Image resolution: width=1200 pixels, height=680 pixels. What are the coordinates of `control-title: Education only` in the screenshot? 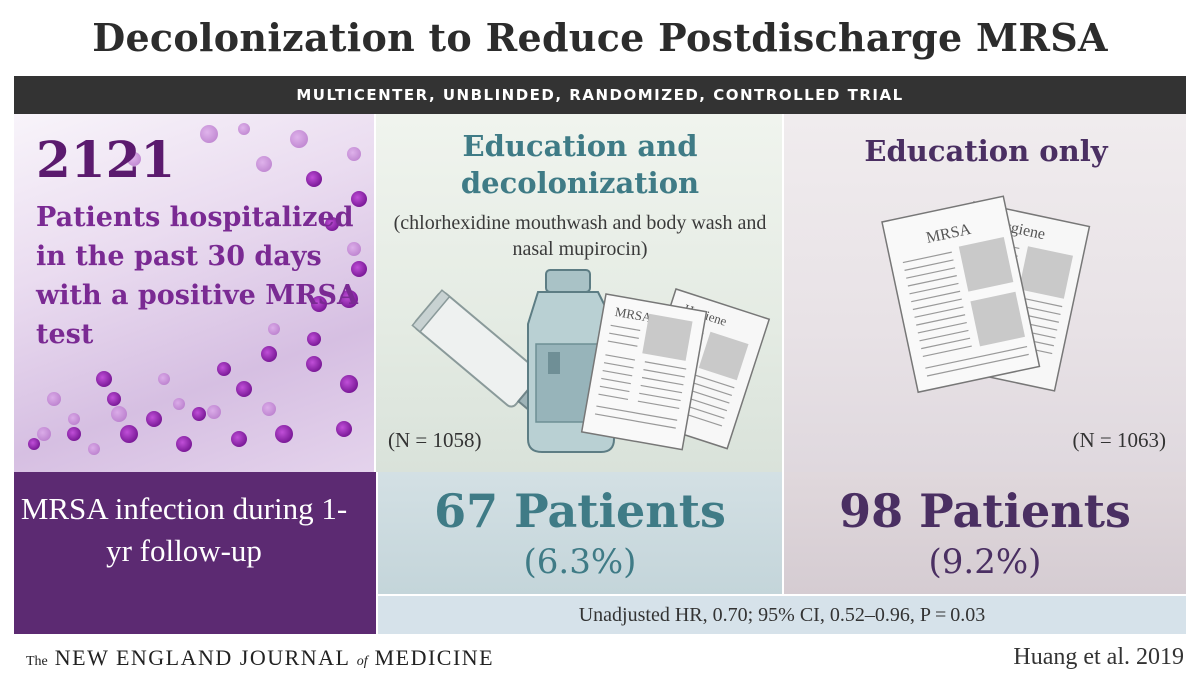 It's located at (986, 151).